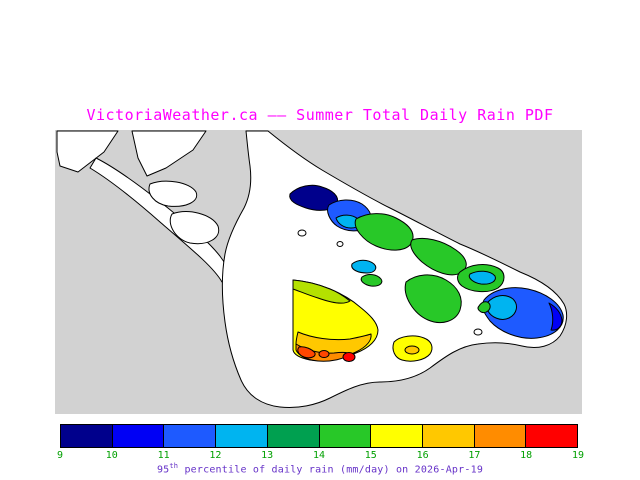  I want to click on data-patch-pender-green, so click(433, 299).